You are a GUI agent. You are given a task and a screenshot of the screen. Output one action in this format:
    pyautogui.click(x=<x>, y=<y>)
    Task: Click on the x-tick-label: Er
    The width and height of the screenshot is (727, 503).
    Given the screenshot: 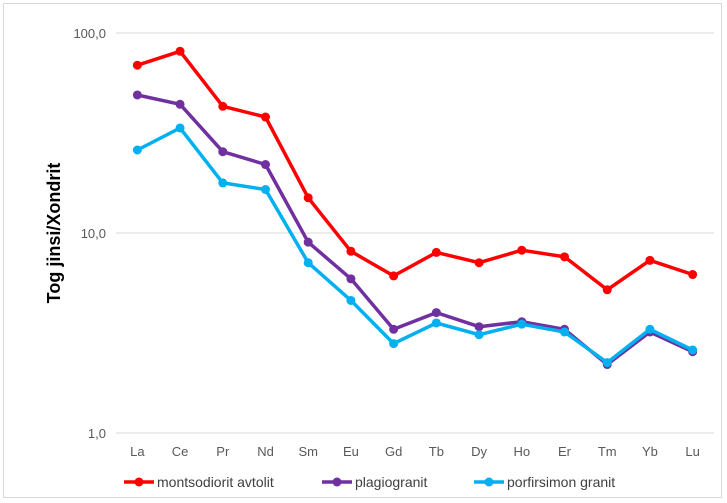 What is the action you would take?
    pyautogui.click(x=565, y=451)
    